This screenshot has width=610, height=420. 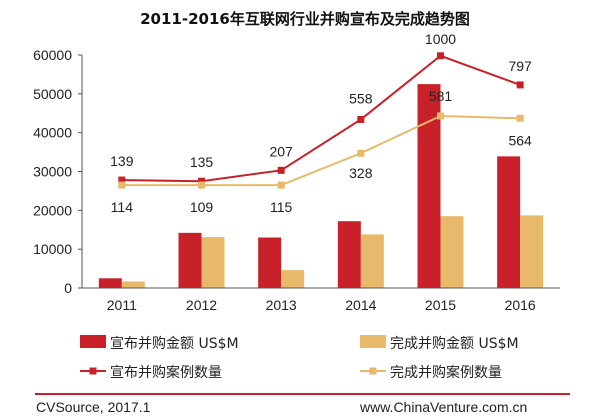 What do you see at coordinates (360, 305) in the screenshot?
I see `x-tick-label: 2014` at bounding box center [360, 305].